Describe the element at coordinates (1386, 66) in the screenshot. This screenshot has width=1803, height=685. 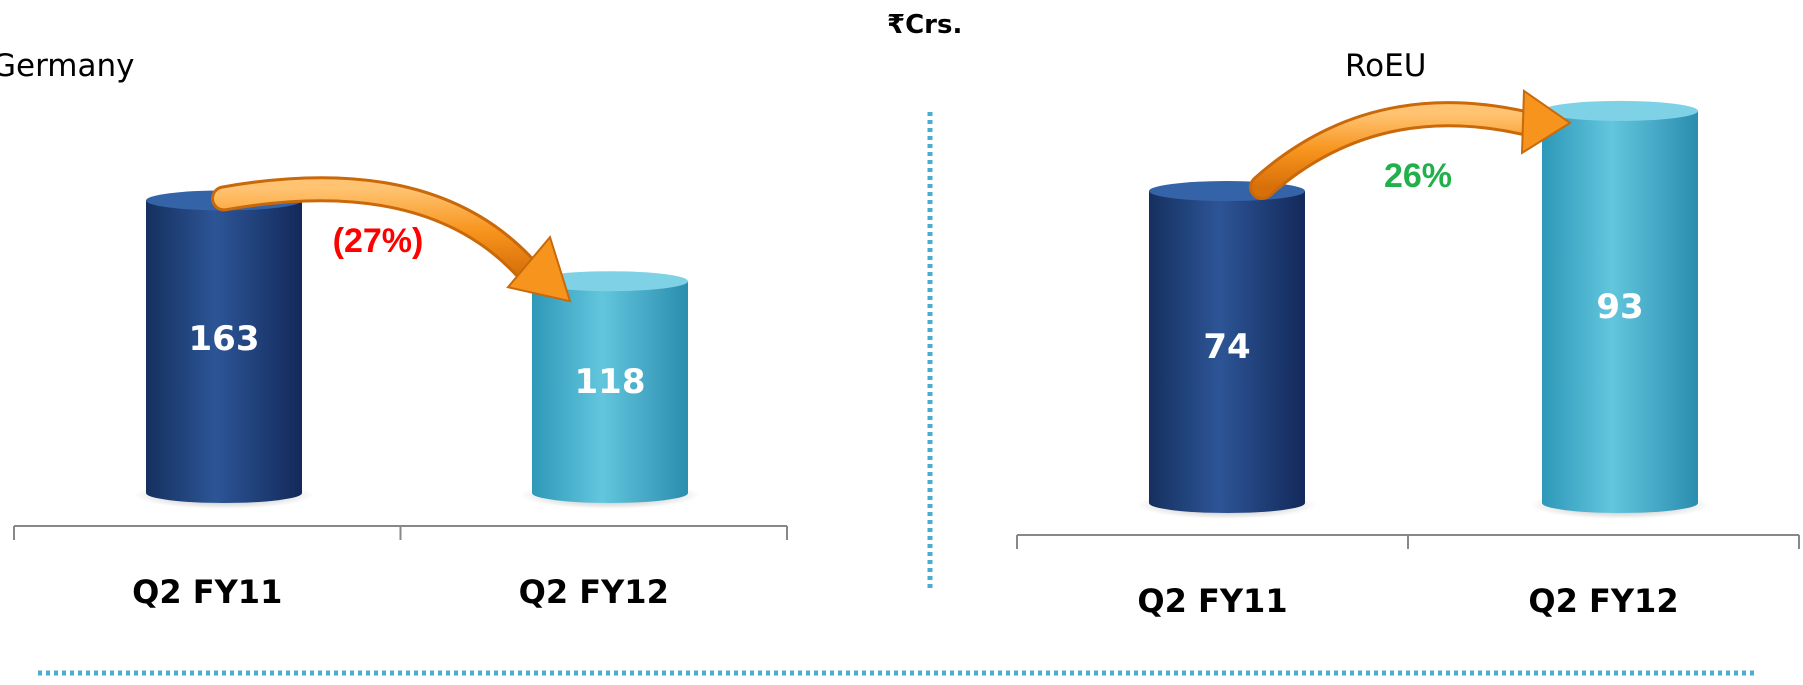
I see `chart-title-roeu: RoEU` at that location.